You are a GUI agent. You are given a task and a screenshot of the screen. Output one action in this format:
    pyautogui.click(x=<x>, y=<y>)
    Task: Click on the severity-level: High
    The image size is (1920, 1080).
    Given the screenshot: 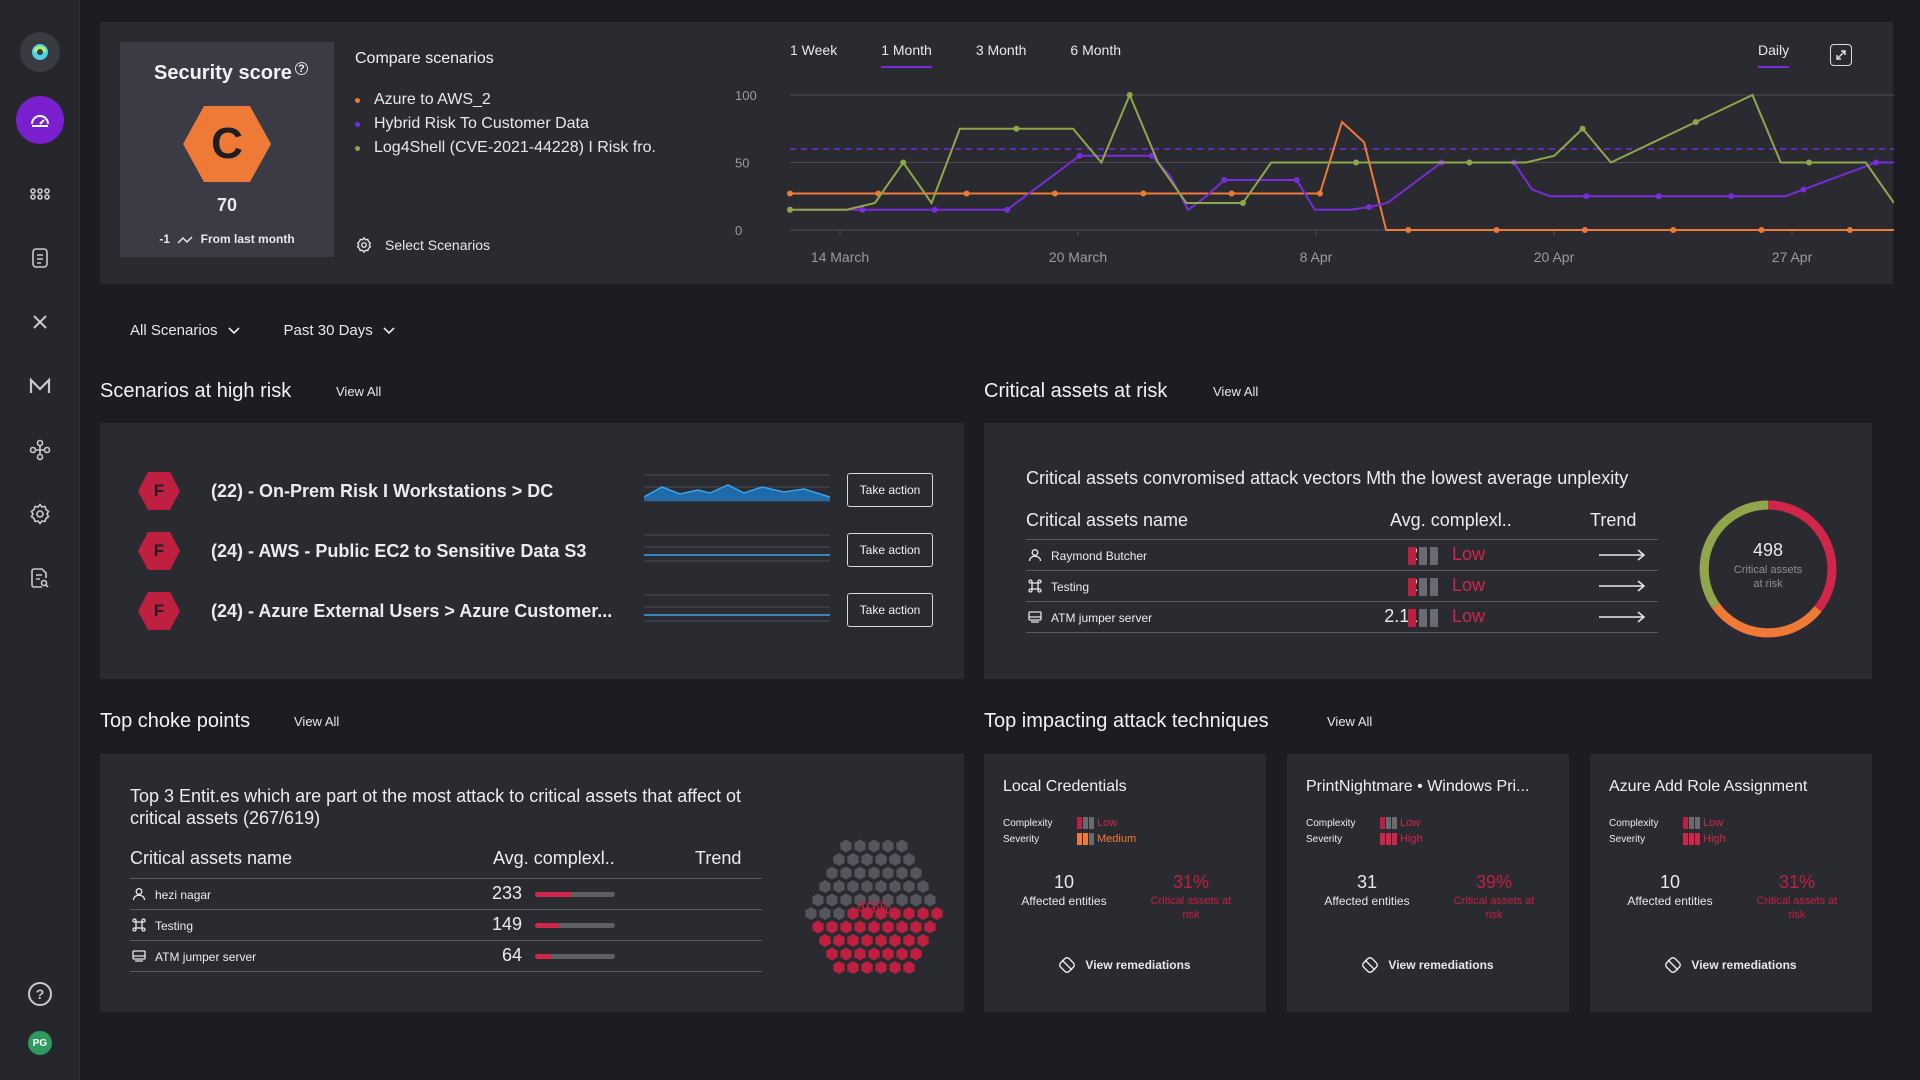 What is the action you would take?
    pyautogui.click(x=1714, y=839)
    